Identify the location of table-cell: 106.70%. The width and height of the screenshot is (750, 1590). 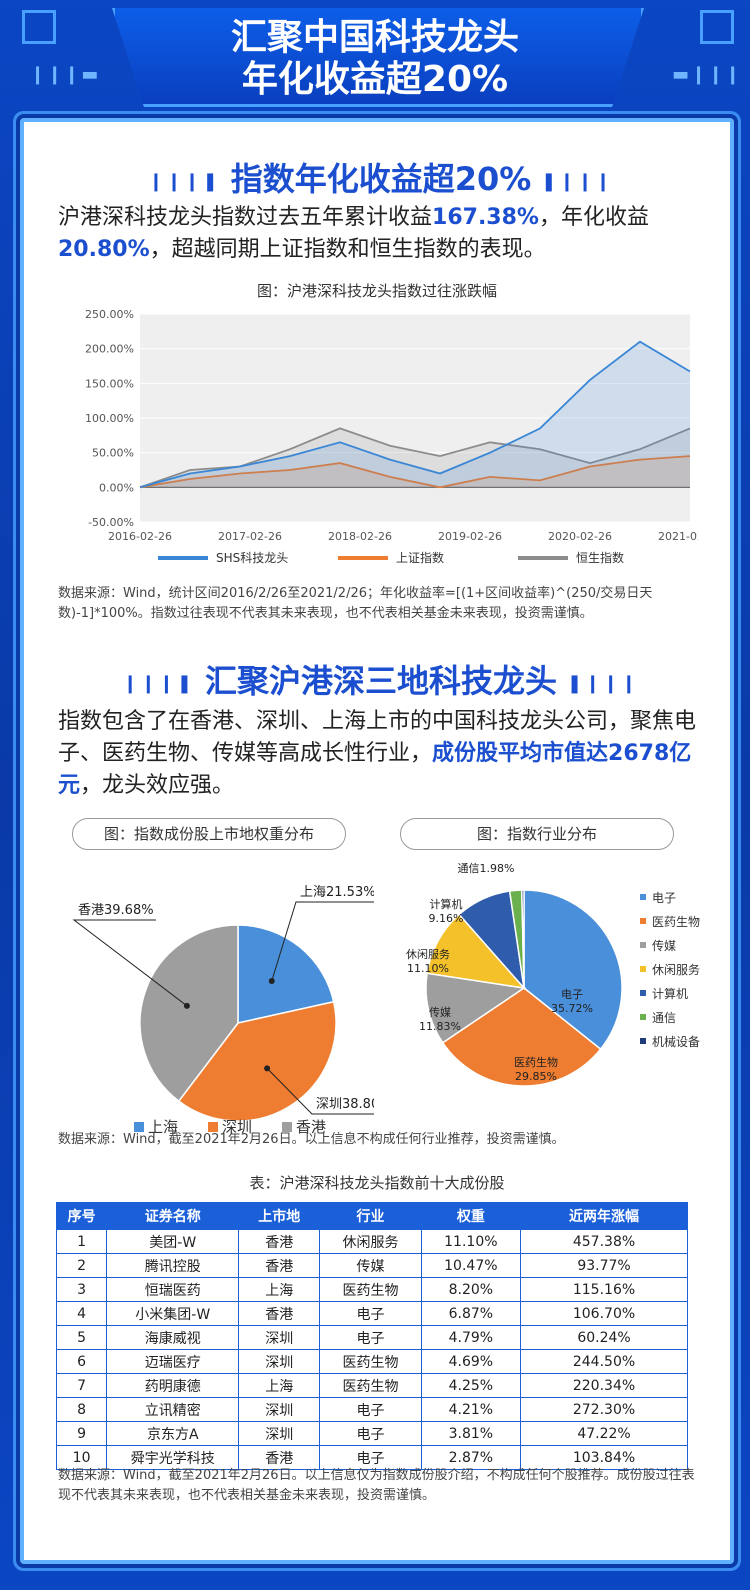
(604, 1313).